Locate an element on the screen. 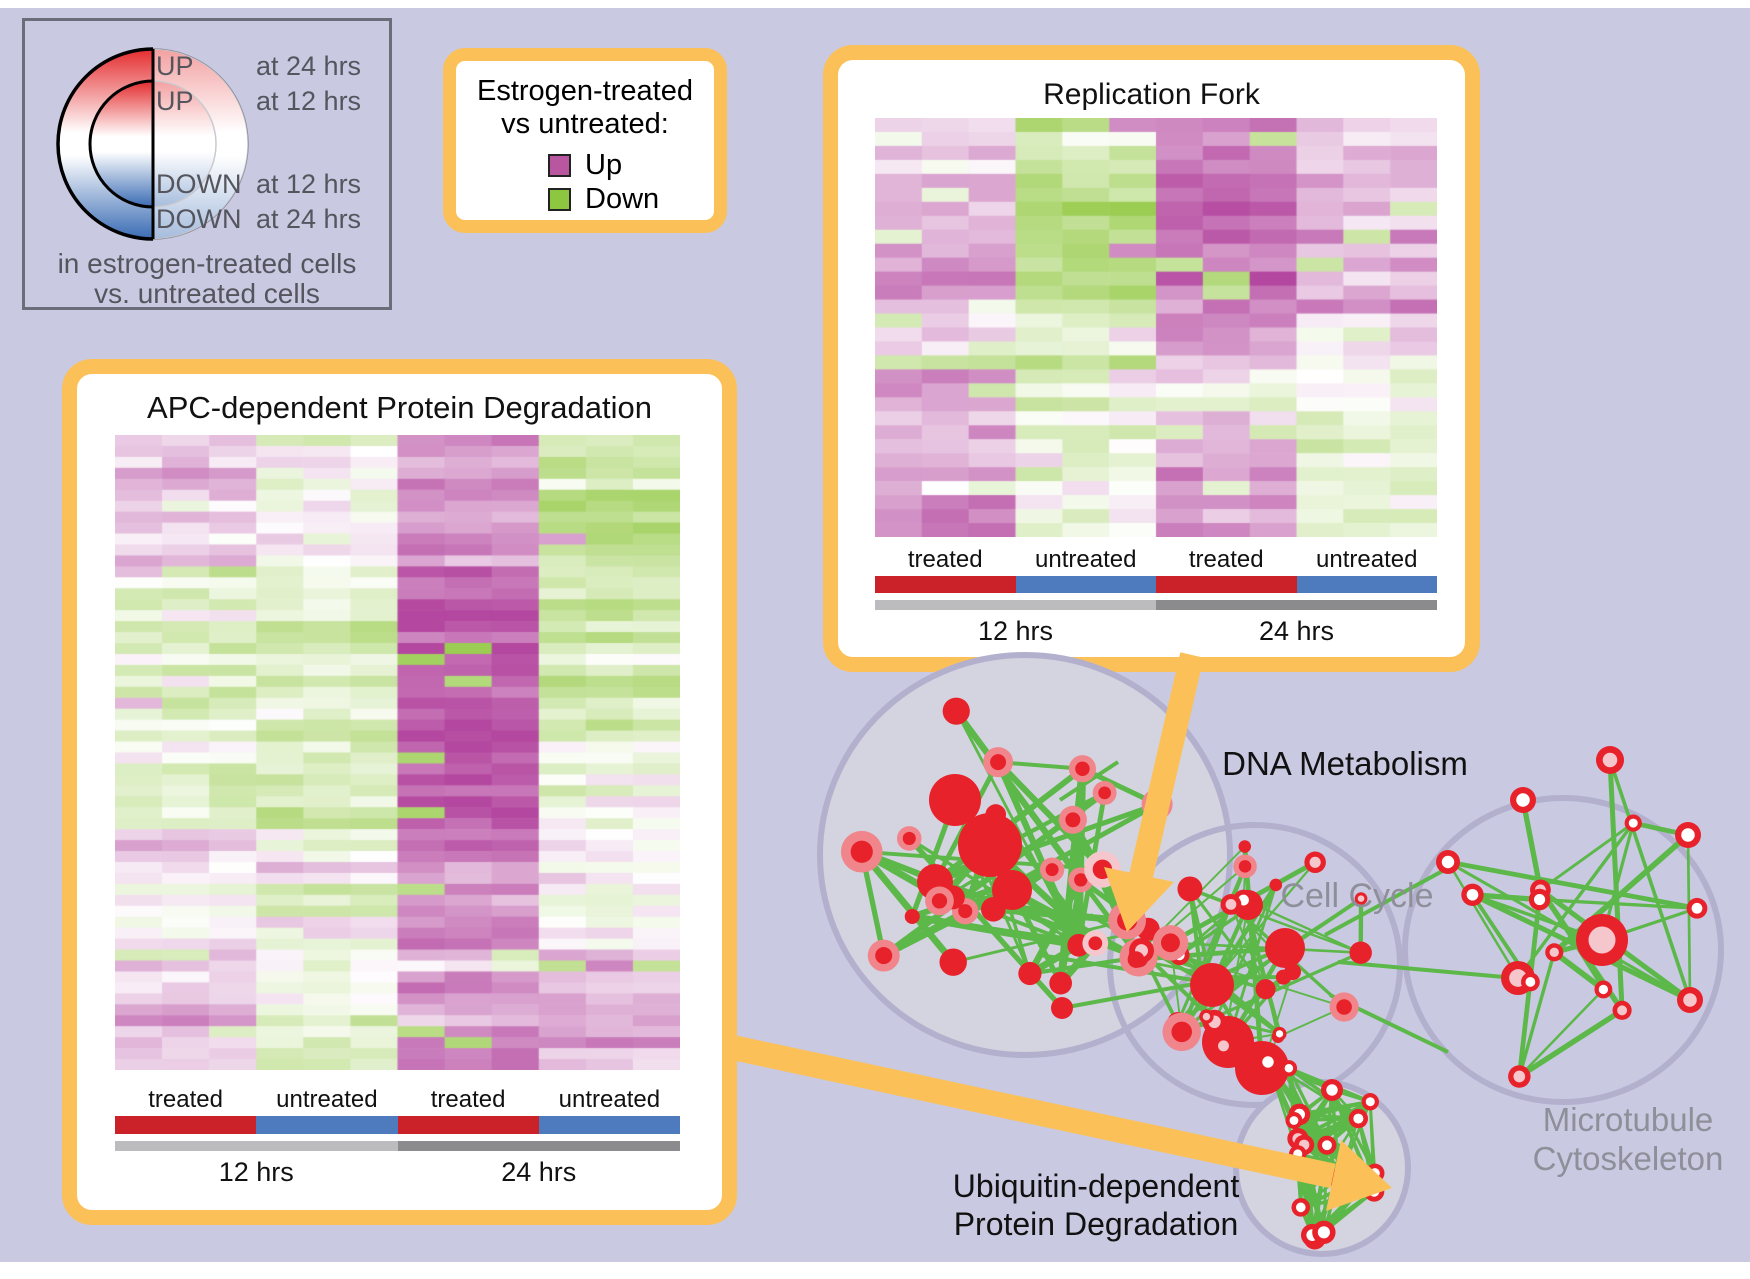 The image size is (1750, 1279). ring-left-outline is located at coordinates (105, 144).